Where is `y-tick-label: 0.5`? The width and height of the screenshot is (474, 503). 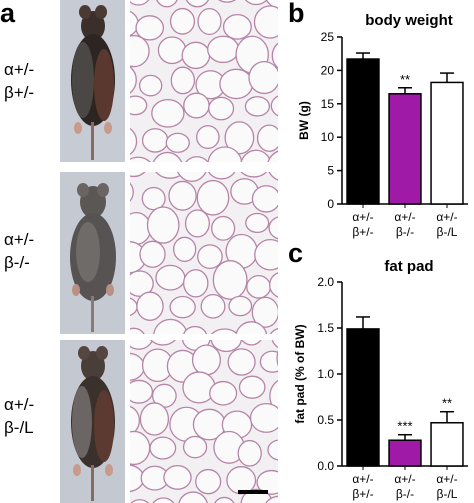
y-tick-label: 0.5 is located at coordinates (325, 420).